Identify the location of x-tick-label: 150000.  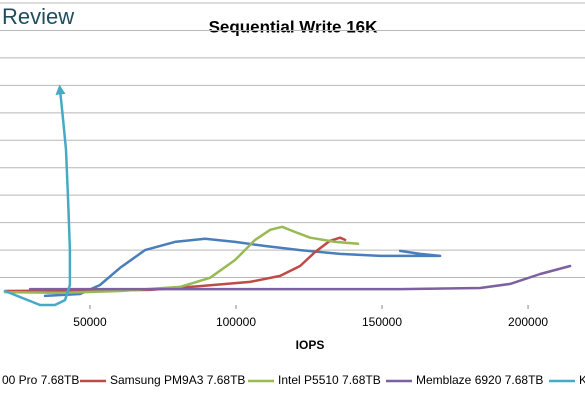
(382, 322).